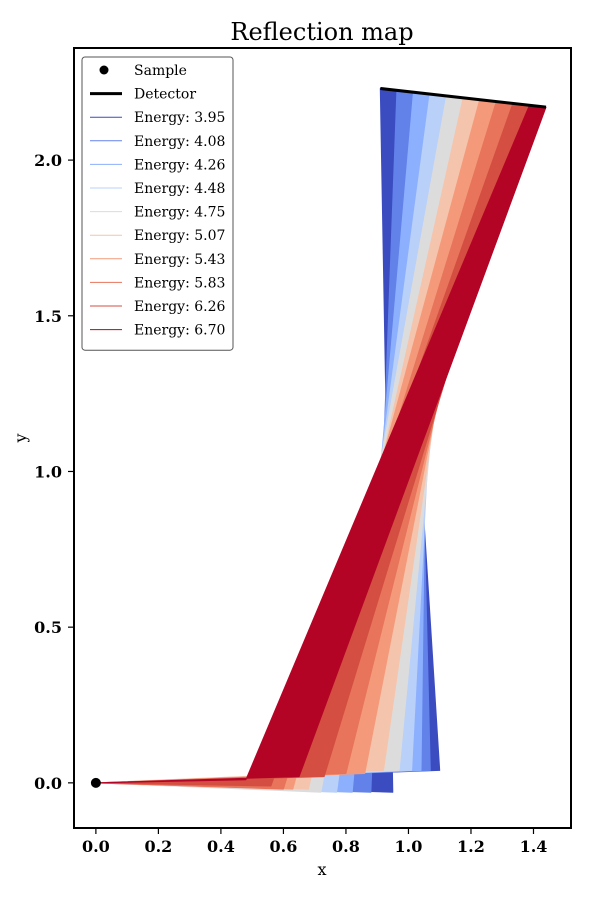 This screenshot has height=900, width=600. I want to click on legend-energy-label: Energy: 6.26, so click(180, 307).